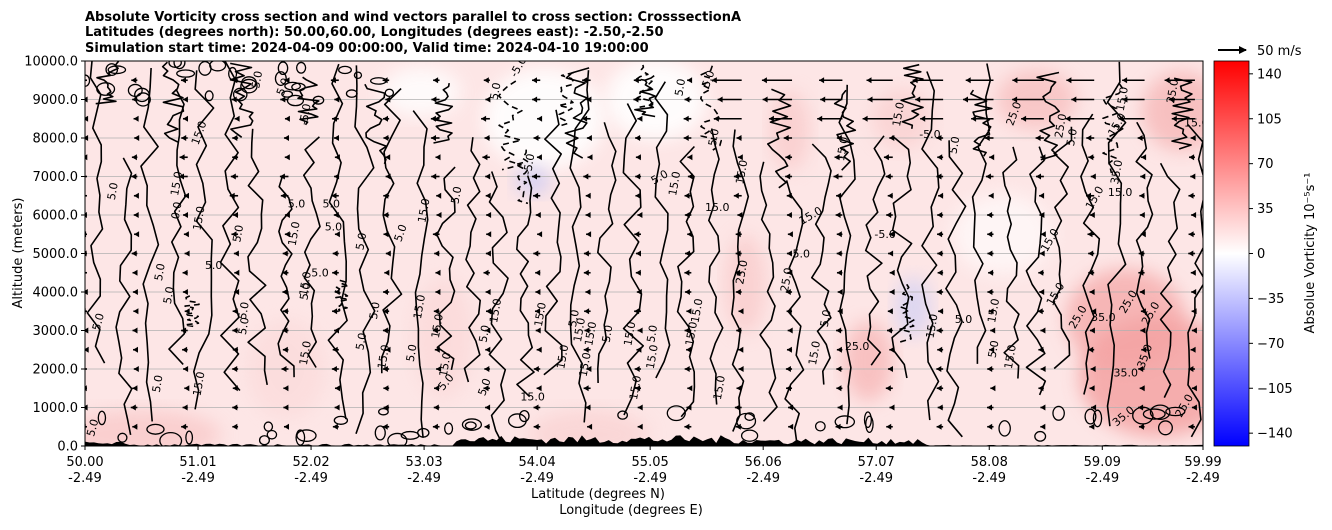 Image resolution: width=1332 pixels, height=530 pixels. What do you see at coordinates (1116, 172) in the screenshot?
I see `contour-label: 35.0` at bounding box center [1116, 172].